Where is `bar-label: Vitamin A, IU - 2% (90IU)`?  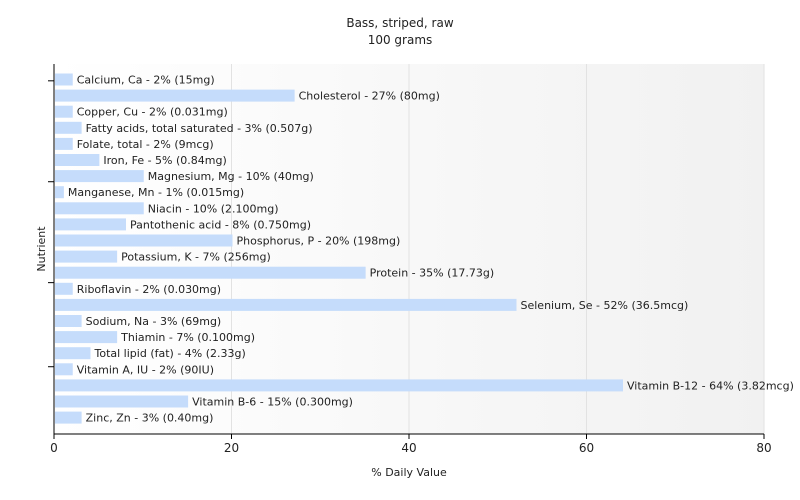
bar-label: Vitamin A, IU - 2% (90IU) is located at coordinates (145, 369).